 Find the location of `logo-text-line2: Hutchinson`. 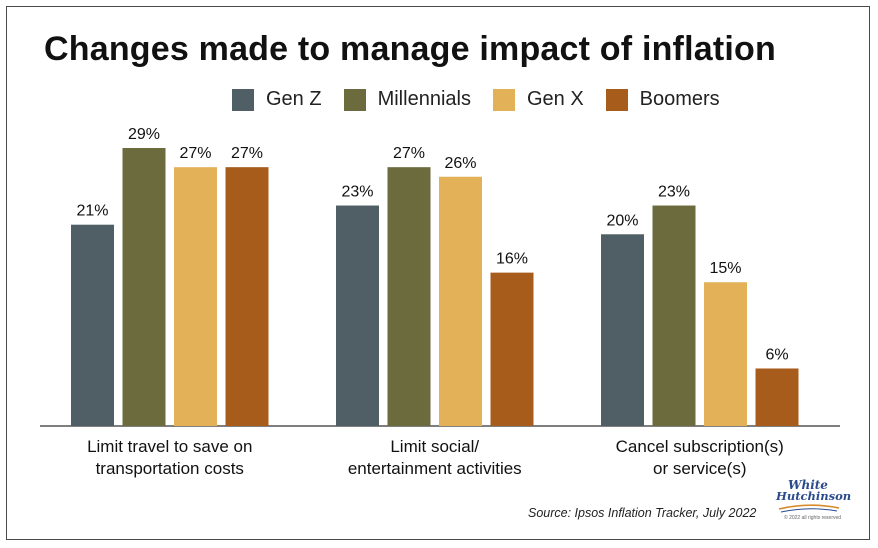

logo-text-line2: Hutchinson is located at coordinates (814, 496).